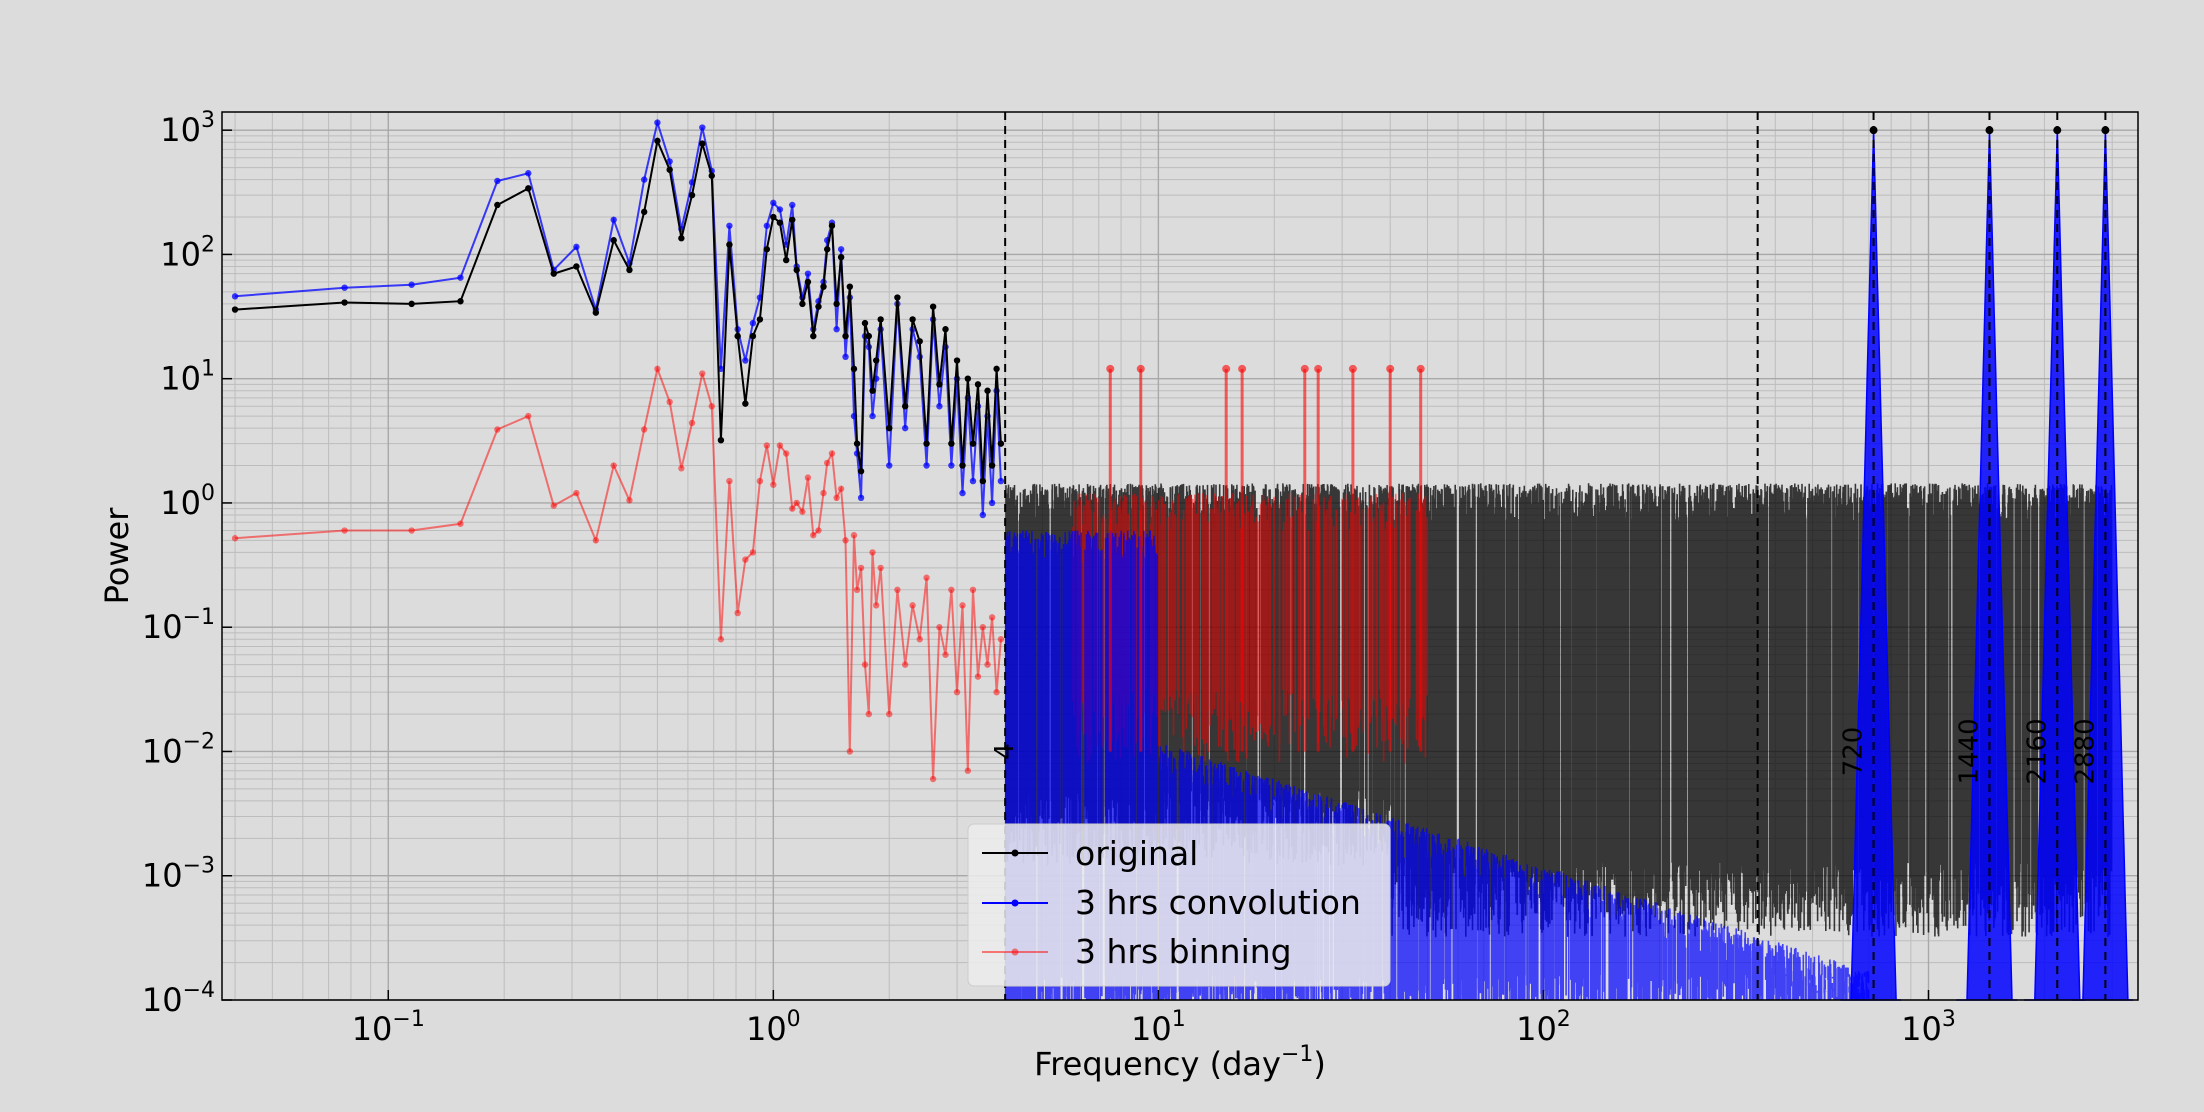 The height and width of the screenshot is (1112, 2204). What do you see at coordinates (1158, 1027) in the screenshot?
I see `x-tick-label: 101` at bounding box center [1158, 1027].